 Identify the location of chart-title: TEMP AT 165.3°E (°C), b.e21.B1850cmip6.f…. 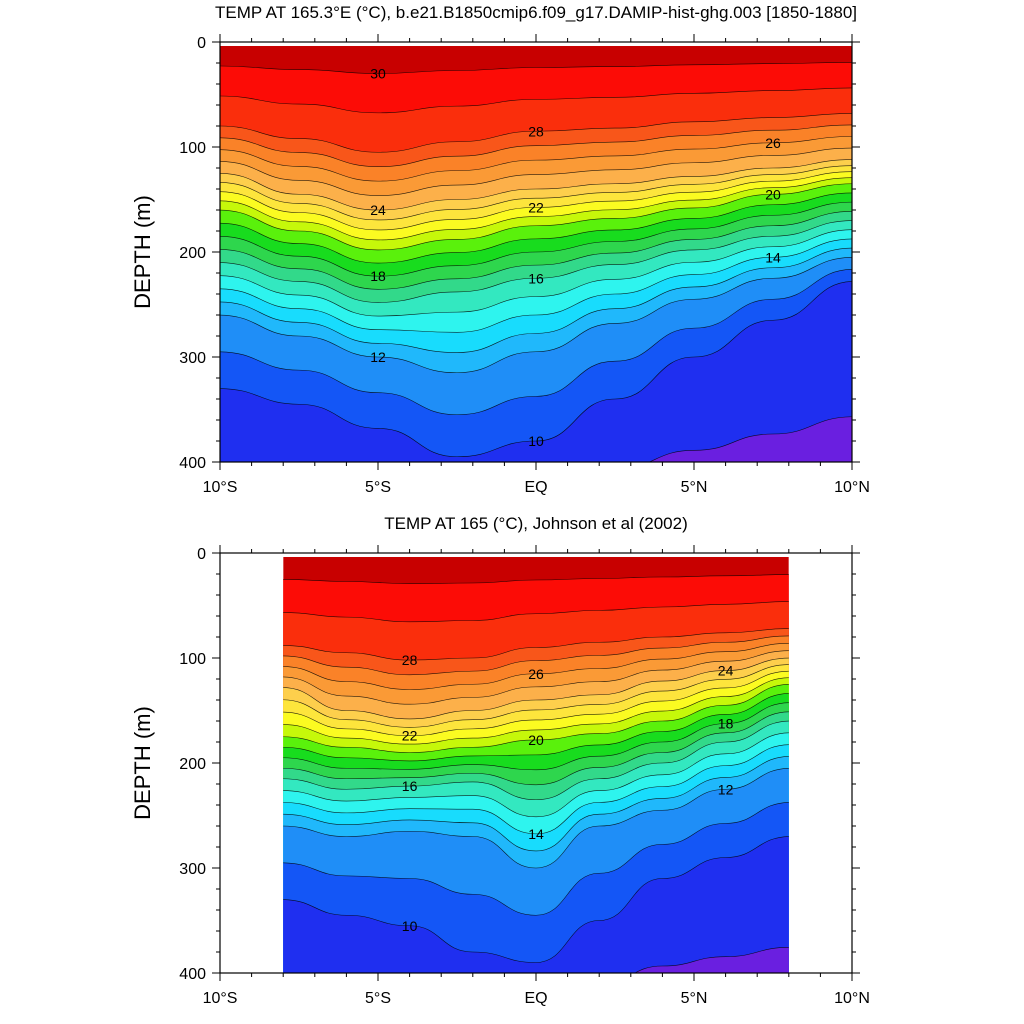
(536, 12).